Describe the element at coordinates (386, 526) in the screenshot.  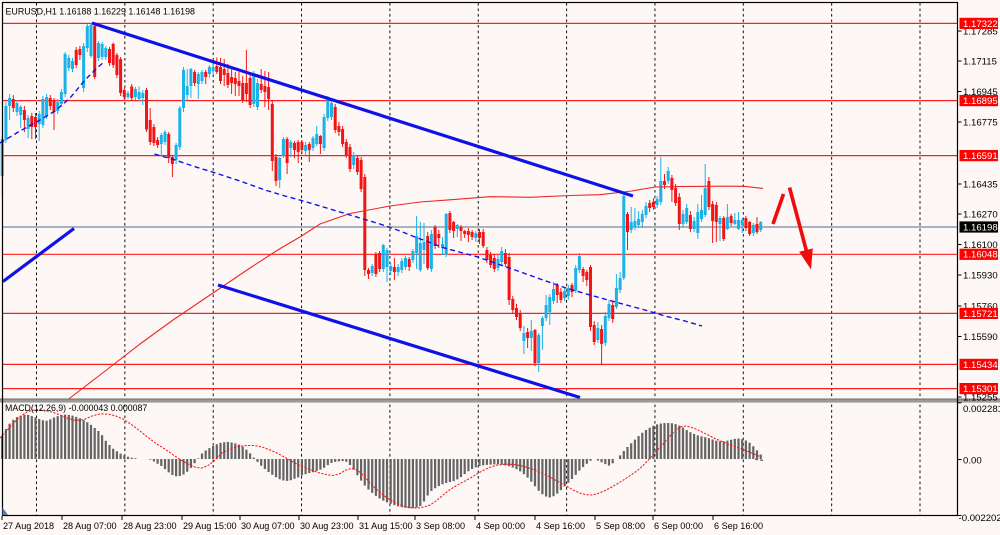
I see `svg-text: 31 Aug 15:00` at that location.